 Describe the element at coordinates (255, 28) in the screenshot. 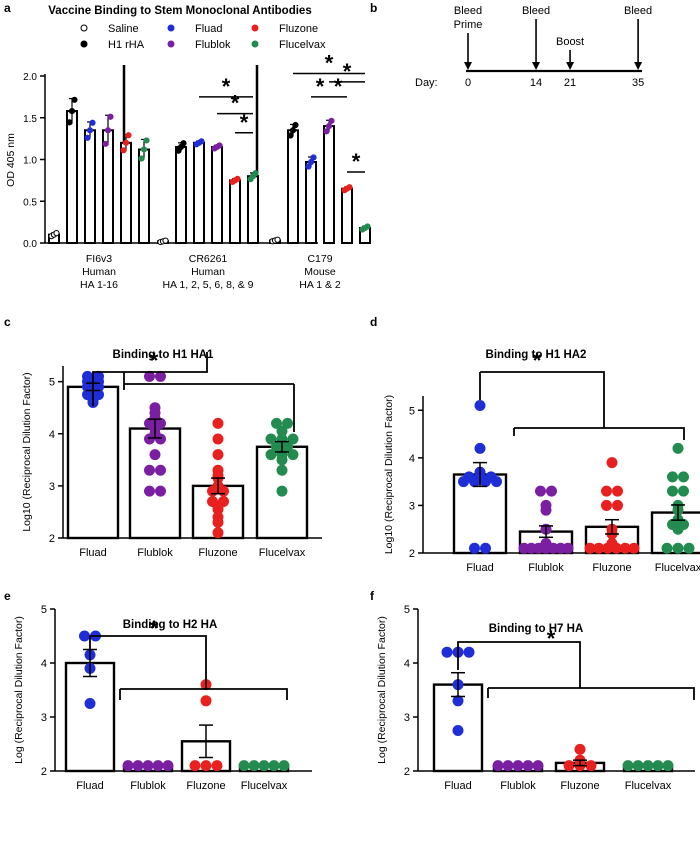

I see `legend-marker-fluzone` at that location.